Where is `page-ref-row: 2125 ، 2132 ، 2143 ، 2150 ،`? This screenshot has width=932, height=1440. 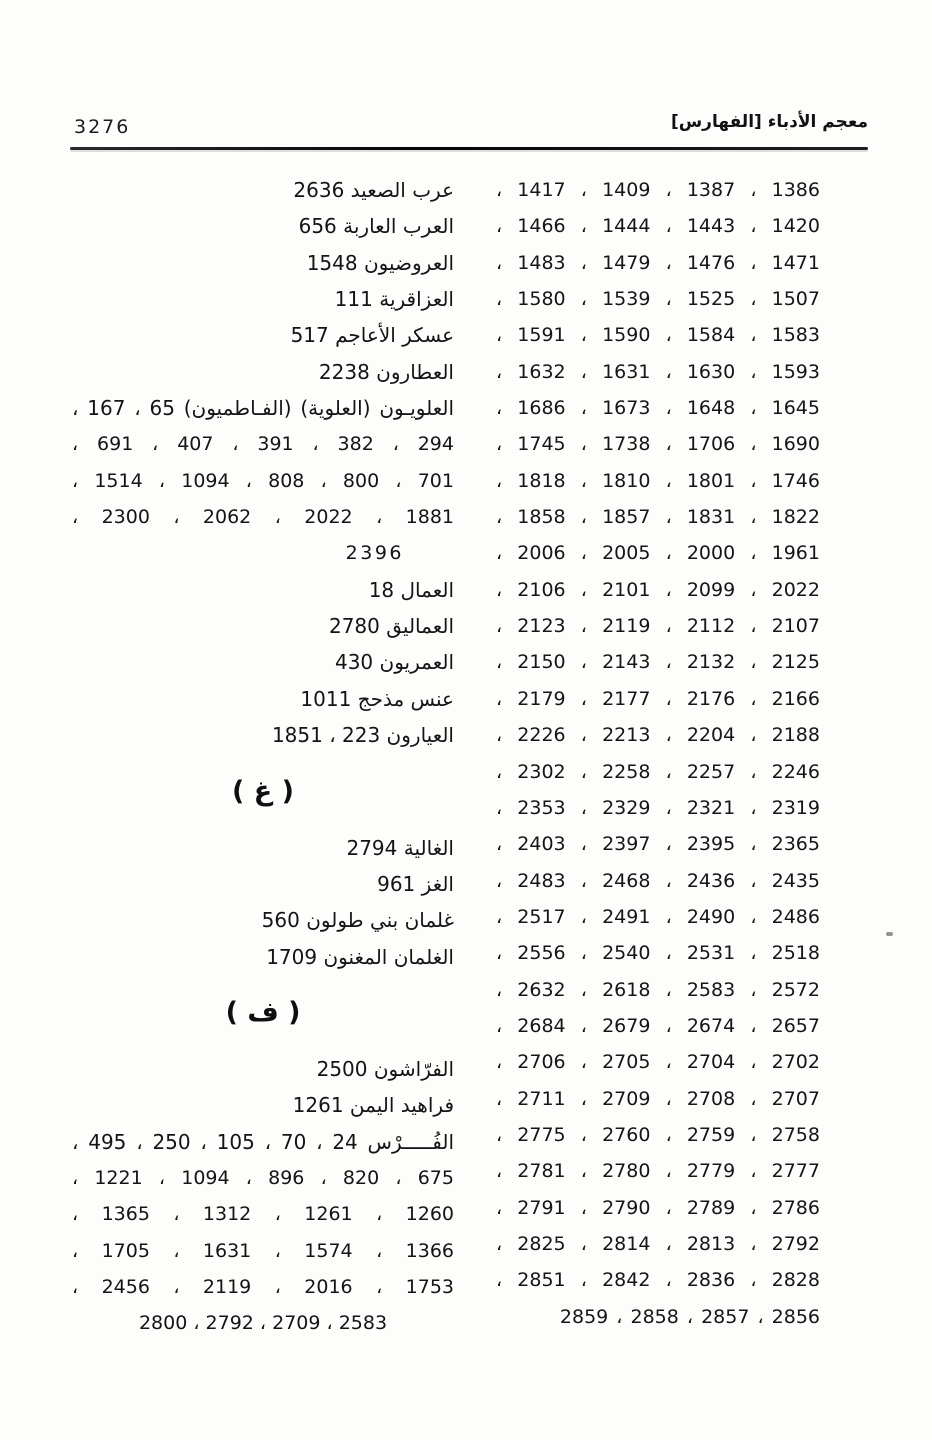 page-ref-row: 2125 ، 2132 ، 2143 ، 2150 ، is located at coordinates (658, 662).